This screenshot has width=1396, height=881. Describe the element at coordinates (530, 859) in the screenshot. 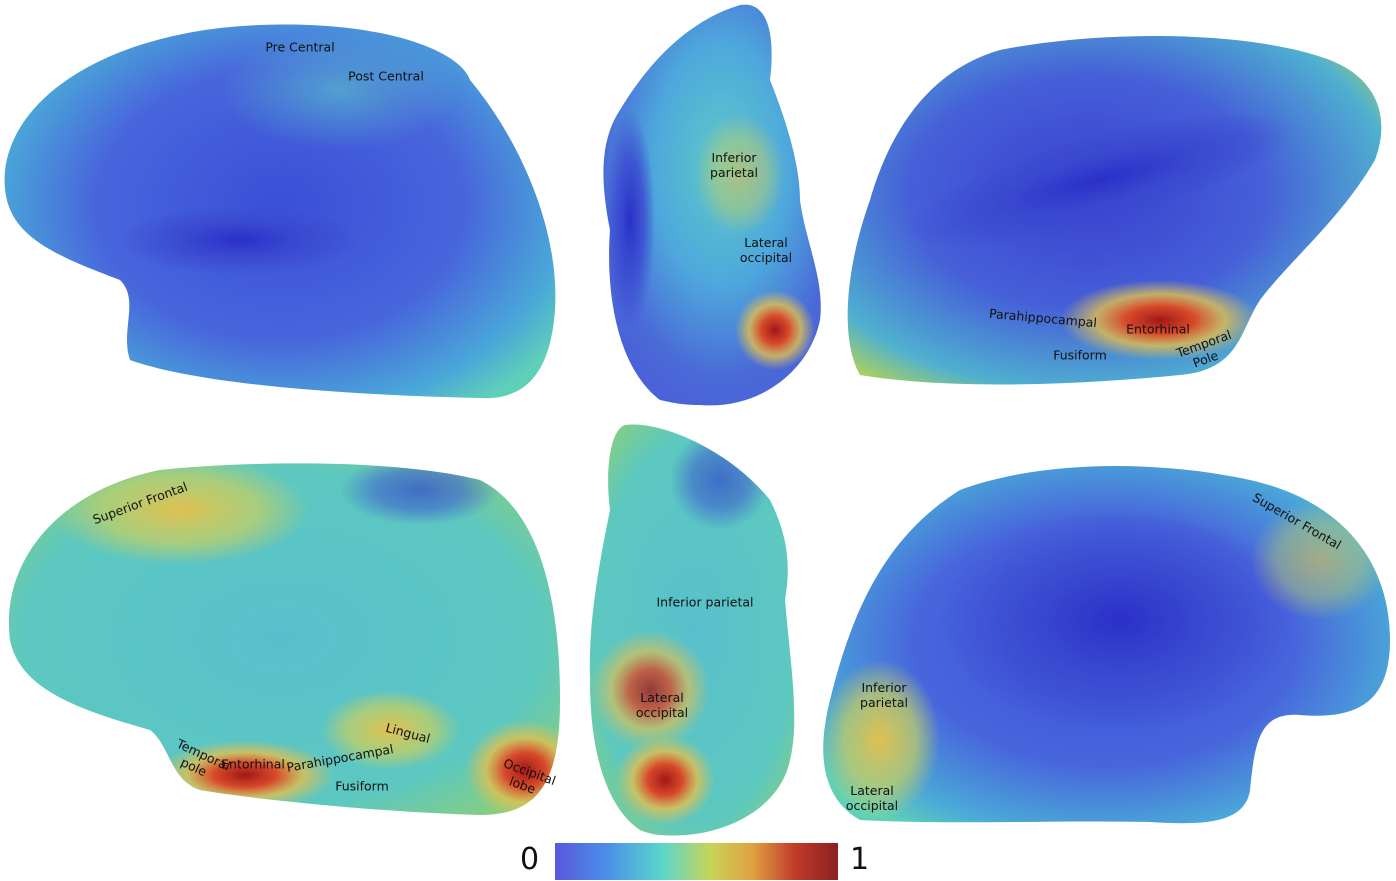

I see `colorbar-tick-label: 0` at that location.